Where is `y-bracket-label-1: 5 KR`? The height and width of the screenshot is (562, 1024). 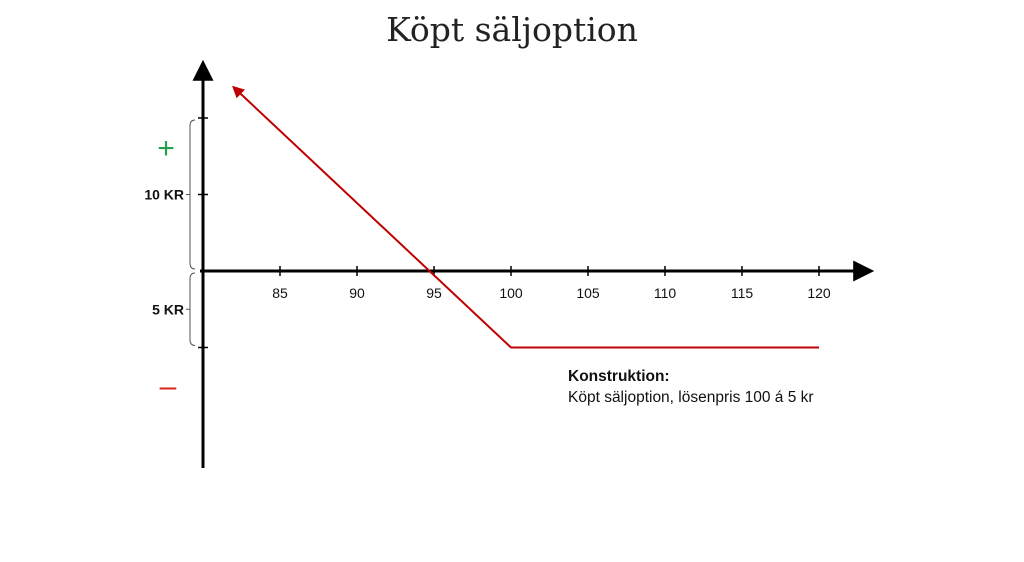
y-bracket-label-1: 5 KR is located at coordinates (168, 309).